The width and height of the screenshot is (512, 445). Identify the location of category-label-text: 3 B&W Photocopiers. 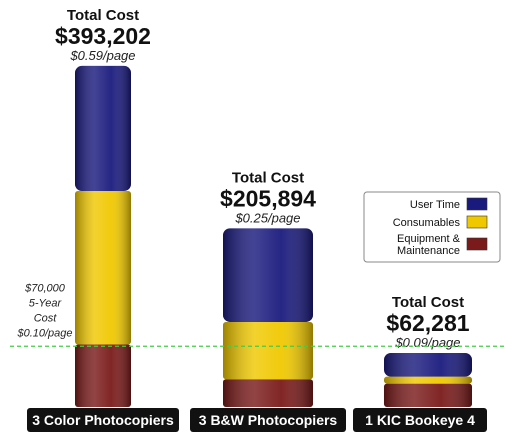
(268, 420).